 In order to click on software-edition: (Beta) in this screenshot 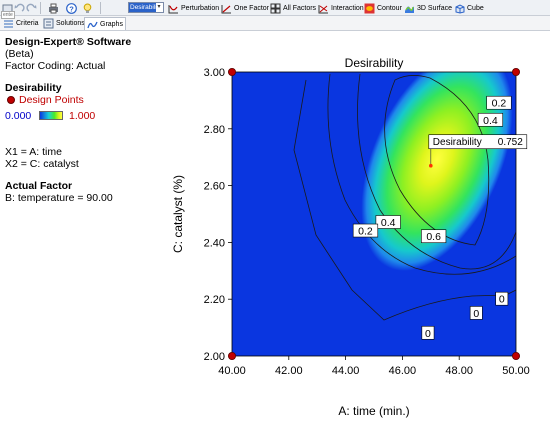, I will do `click(19, 54)`.